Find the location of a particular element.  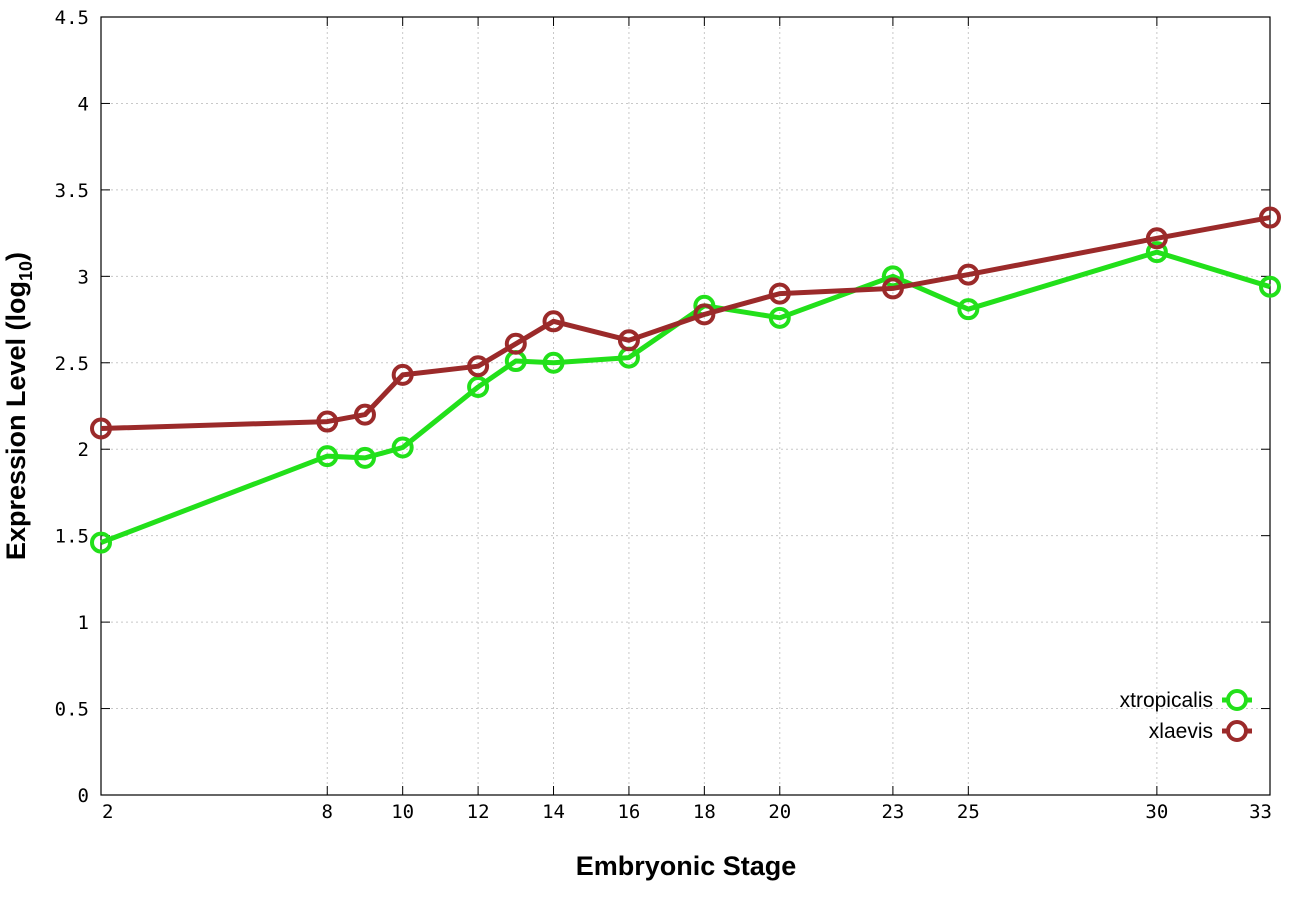

y-tick-label: 0.5 is located at coordinates (72, 710).